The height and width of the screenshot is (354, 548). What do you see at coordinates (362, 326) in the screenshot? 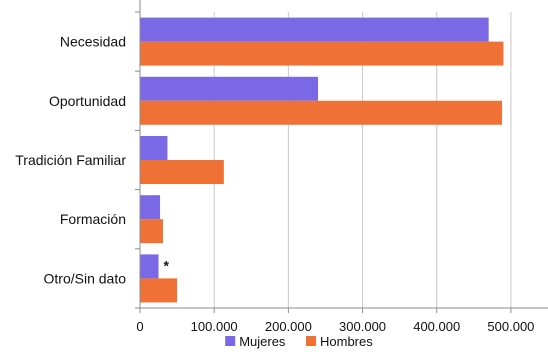
I see `x-tick-label: 300.000` at bounding box center [362, 326].